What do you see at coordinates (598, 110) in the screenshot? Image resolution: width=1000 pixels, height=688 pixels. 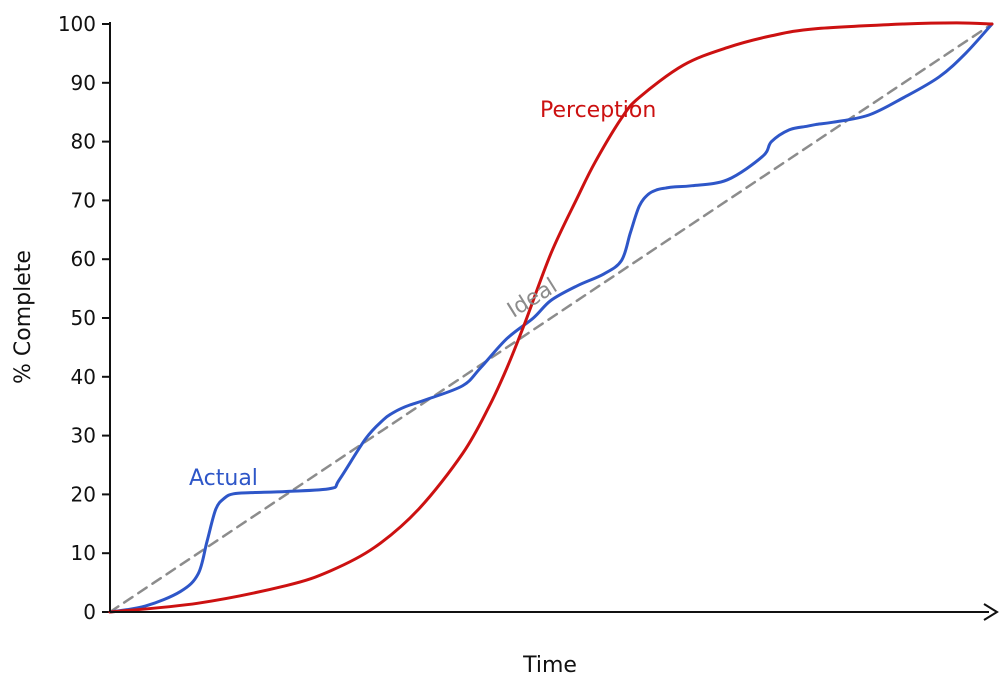 I see `series-label-perception: Perception` at bounding box center [598, 110].